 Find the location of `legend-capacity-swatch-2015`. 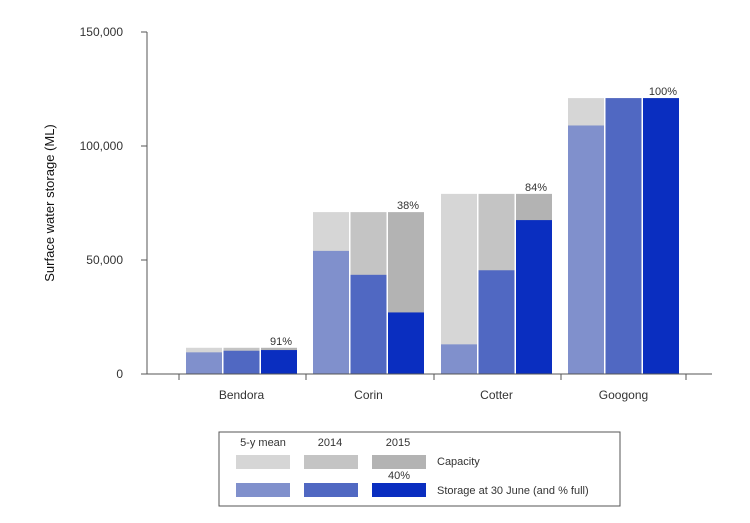

legend-capacity-swatch-2015 is located at coordinates (399, 462).